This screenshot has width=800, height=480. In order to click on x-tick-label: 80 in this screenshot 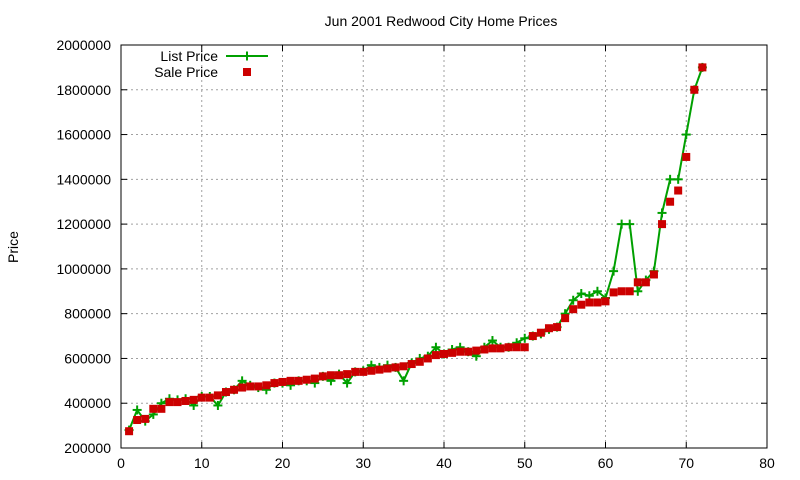, I will do `click(767, 463)`.